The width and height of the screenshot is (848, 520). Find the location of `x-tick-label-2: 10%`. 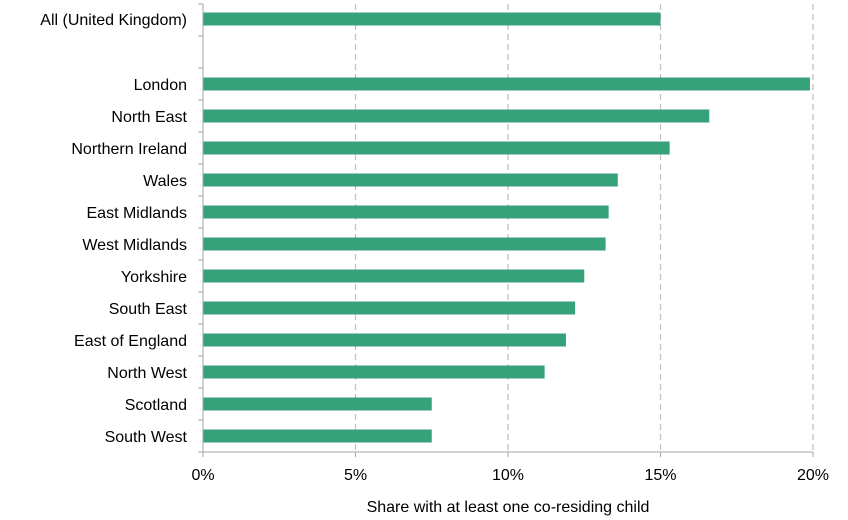

x-tick-label-2: 10% is located at coordinates (508, 475).